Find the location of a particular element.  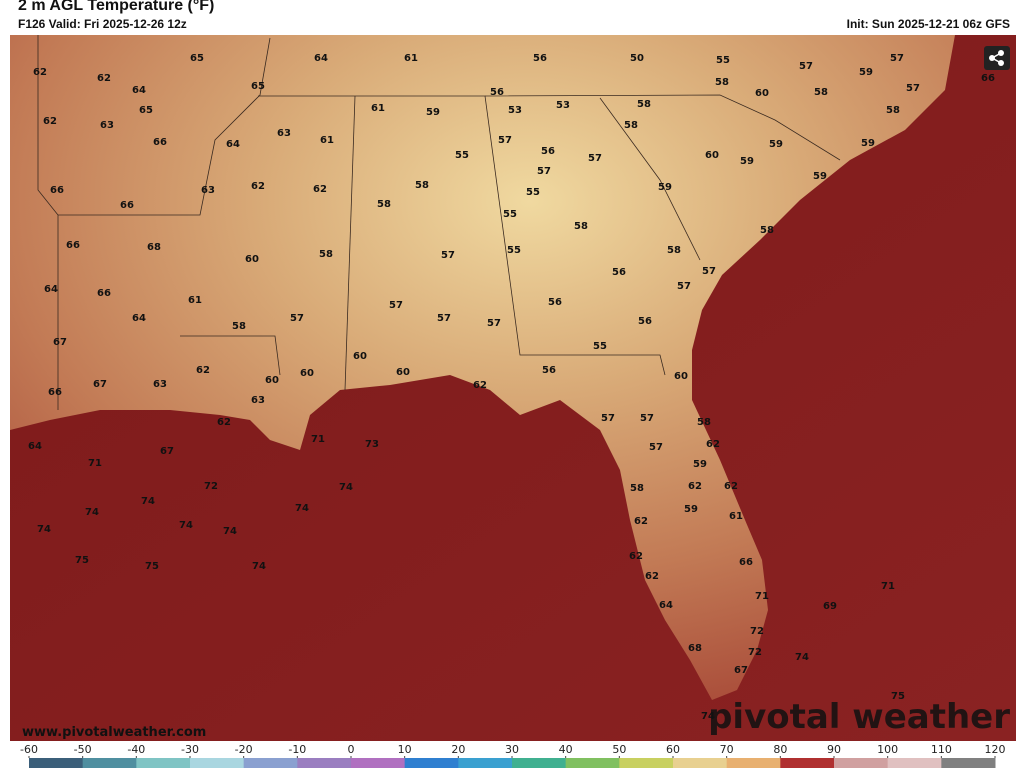

colorbar-tick-label: 110 is located at coordinates (941, 749).